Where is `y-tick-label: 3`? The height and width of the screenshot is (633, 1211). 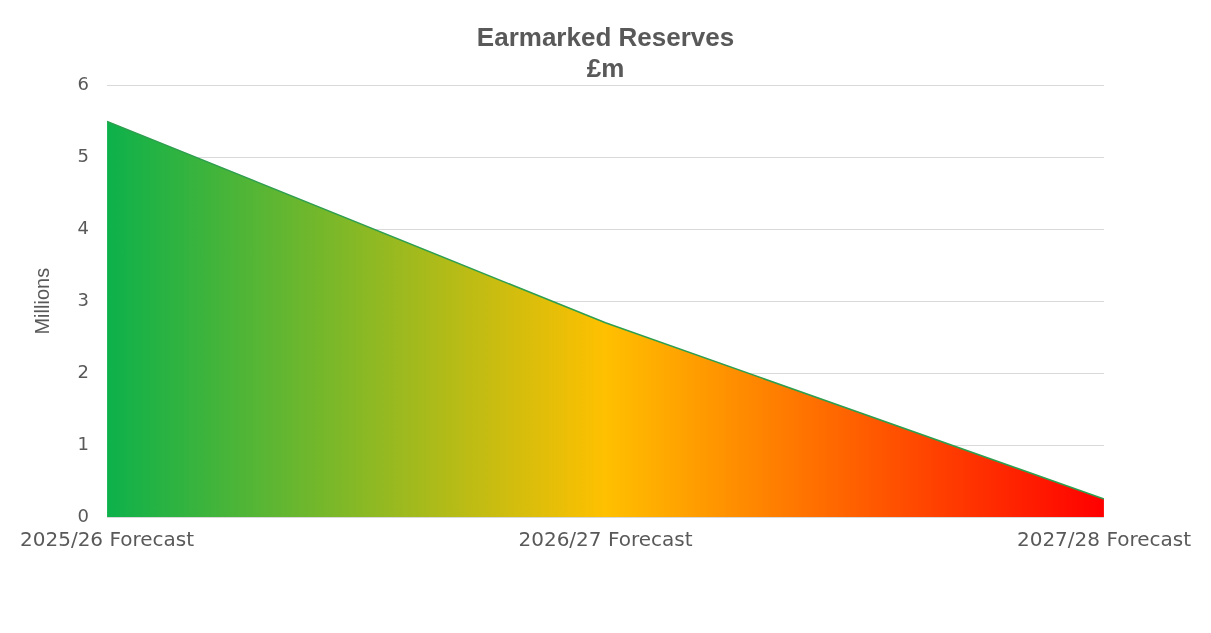 y-tick-label: 3 is located at coordinates (83, 299).